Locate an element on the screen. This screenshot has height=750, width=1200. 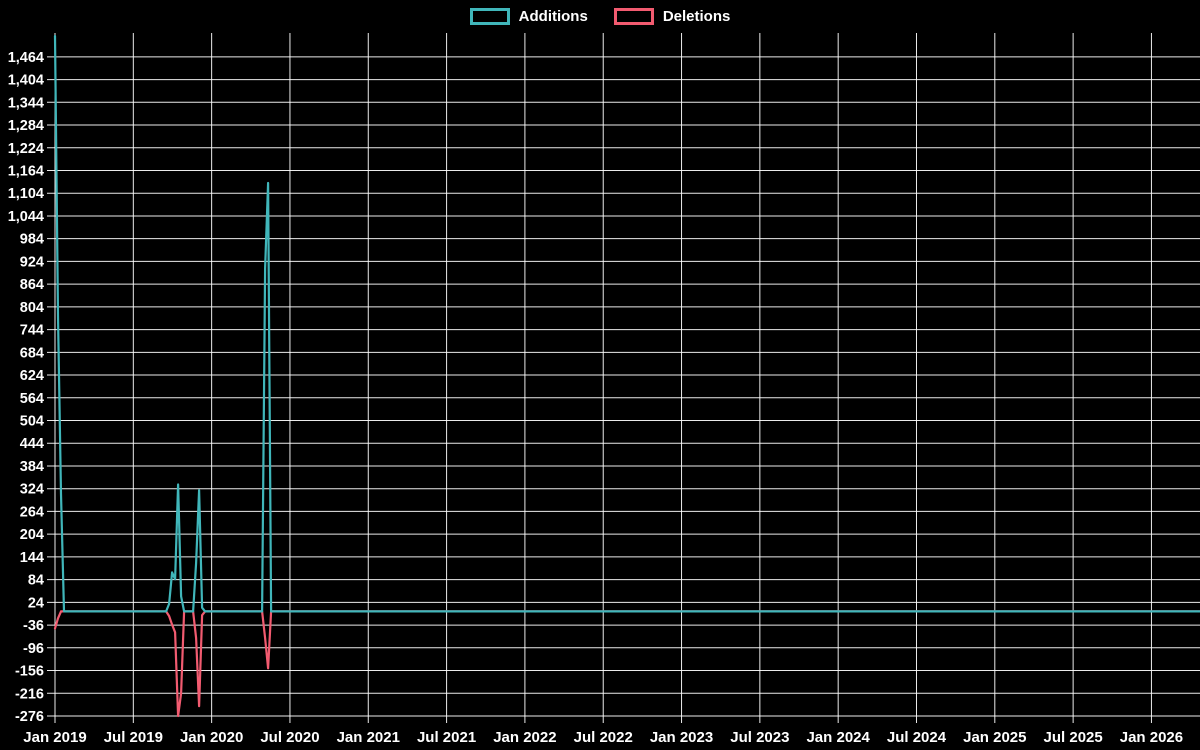
x-tick-label: Jul 2022 is located at coordinates (603, 737).